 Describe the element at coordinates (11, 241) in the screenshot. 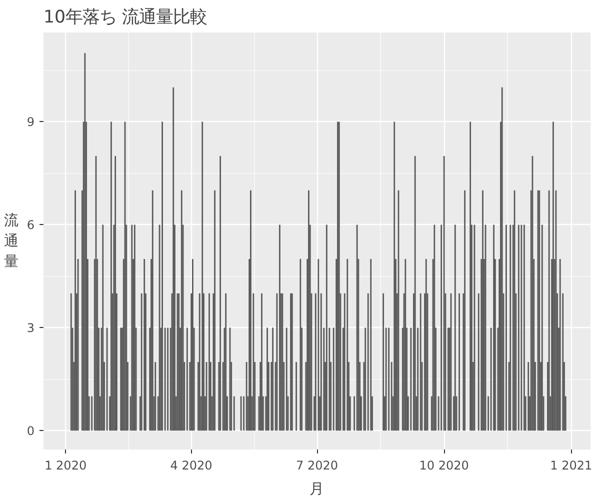

I see `y-axis-title: 流通量` at that location.